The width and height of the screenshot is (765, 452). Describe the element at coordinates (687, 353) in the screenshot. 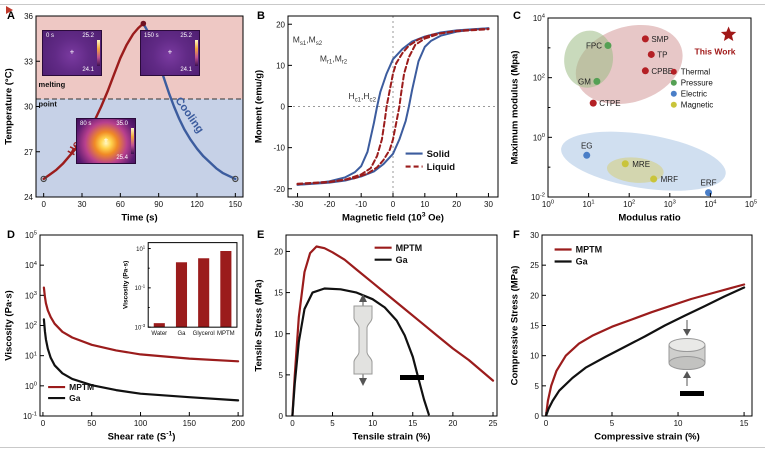

I see `compression-specimen-image` at that location.